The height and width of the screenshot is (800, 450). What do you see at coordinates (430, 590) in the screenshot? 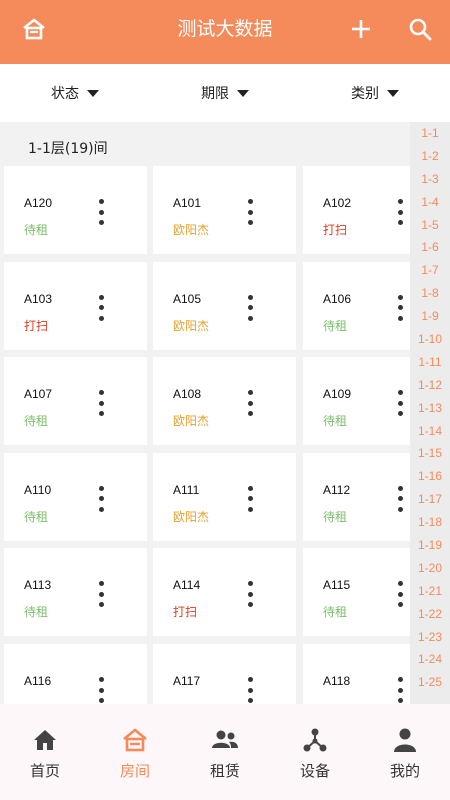
I see `floor-index-item: 1-21` at bounding box center [430, 590].